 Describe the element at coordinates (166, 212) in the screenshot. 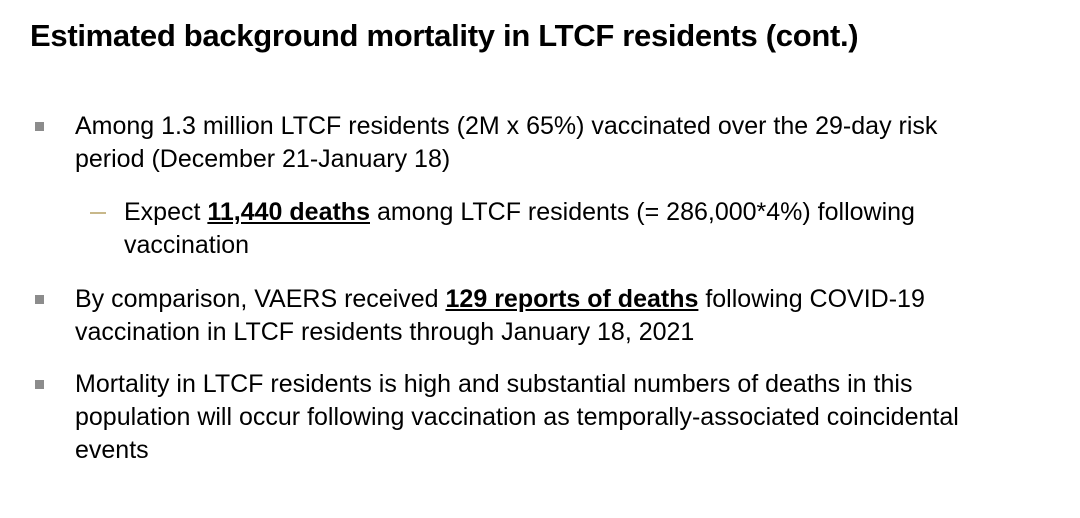

I see `bullet-text: Expect` at that location.